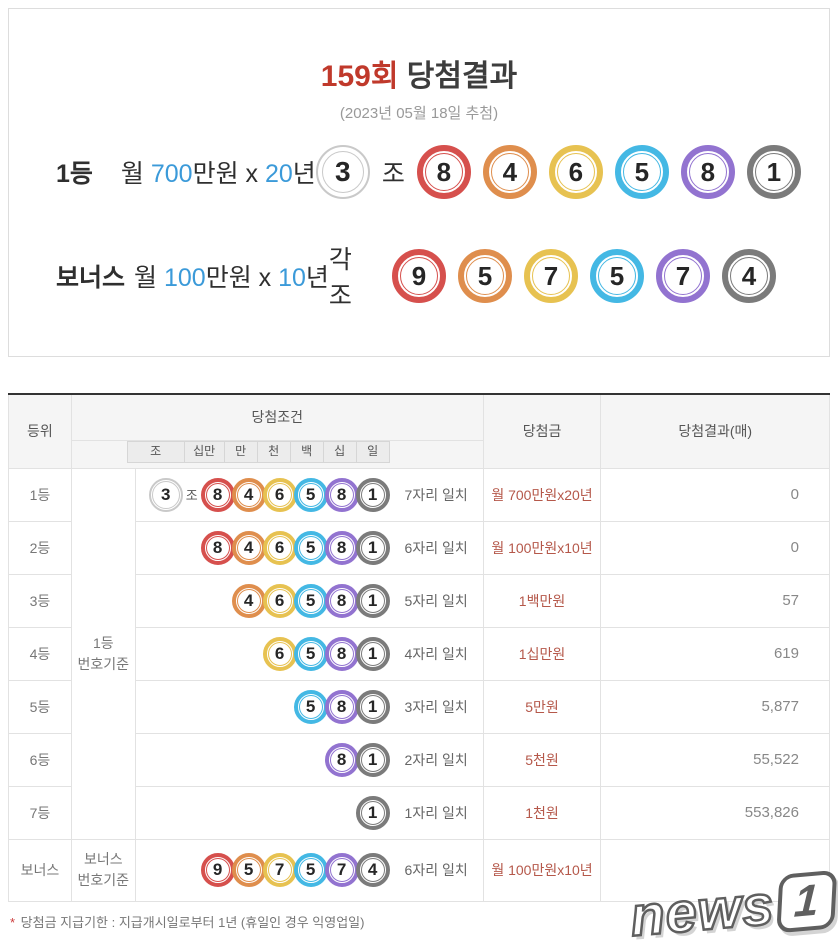 Image resolution: width=838 pixels, height=949 pixels. What do you see at coordinates (278, 174) in the screenshot?
I see `prize-number: 20` at bounding box center [278, 174].